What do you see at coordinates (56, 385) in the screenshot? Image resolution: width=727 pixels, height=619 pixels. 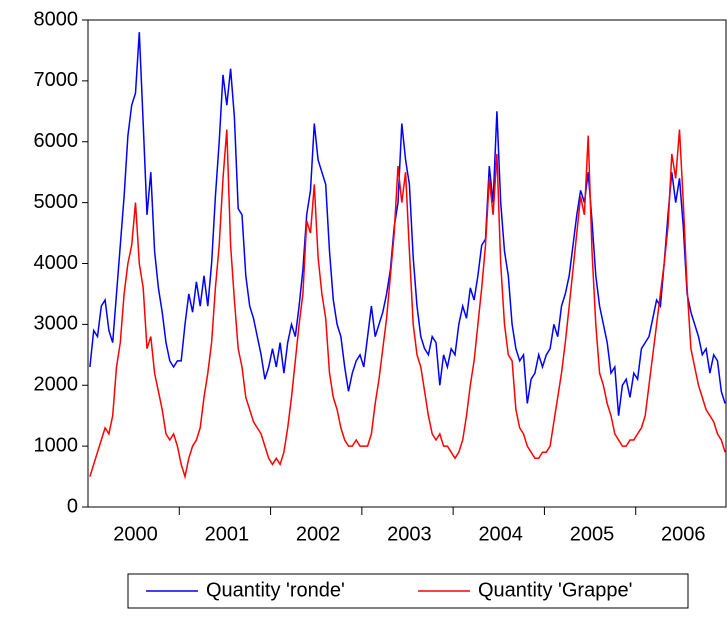 I see `y-tick-label: 2000` at bounding box center [56, 385].